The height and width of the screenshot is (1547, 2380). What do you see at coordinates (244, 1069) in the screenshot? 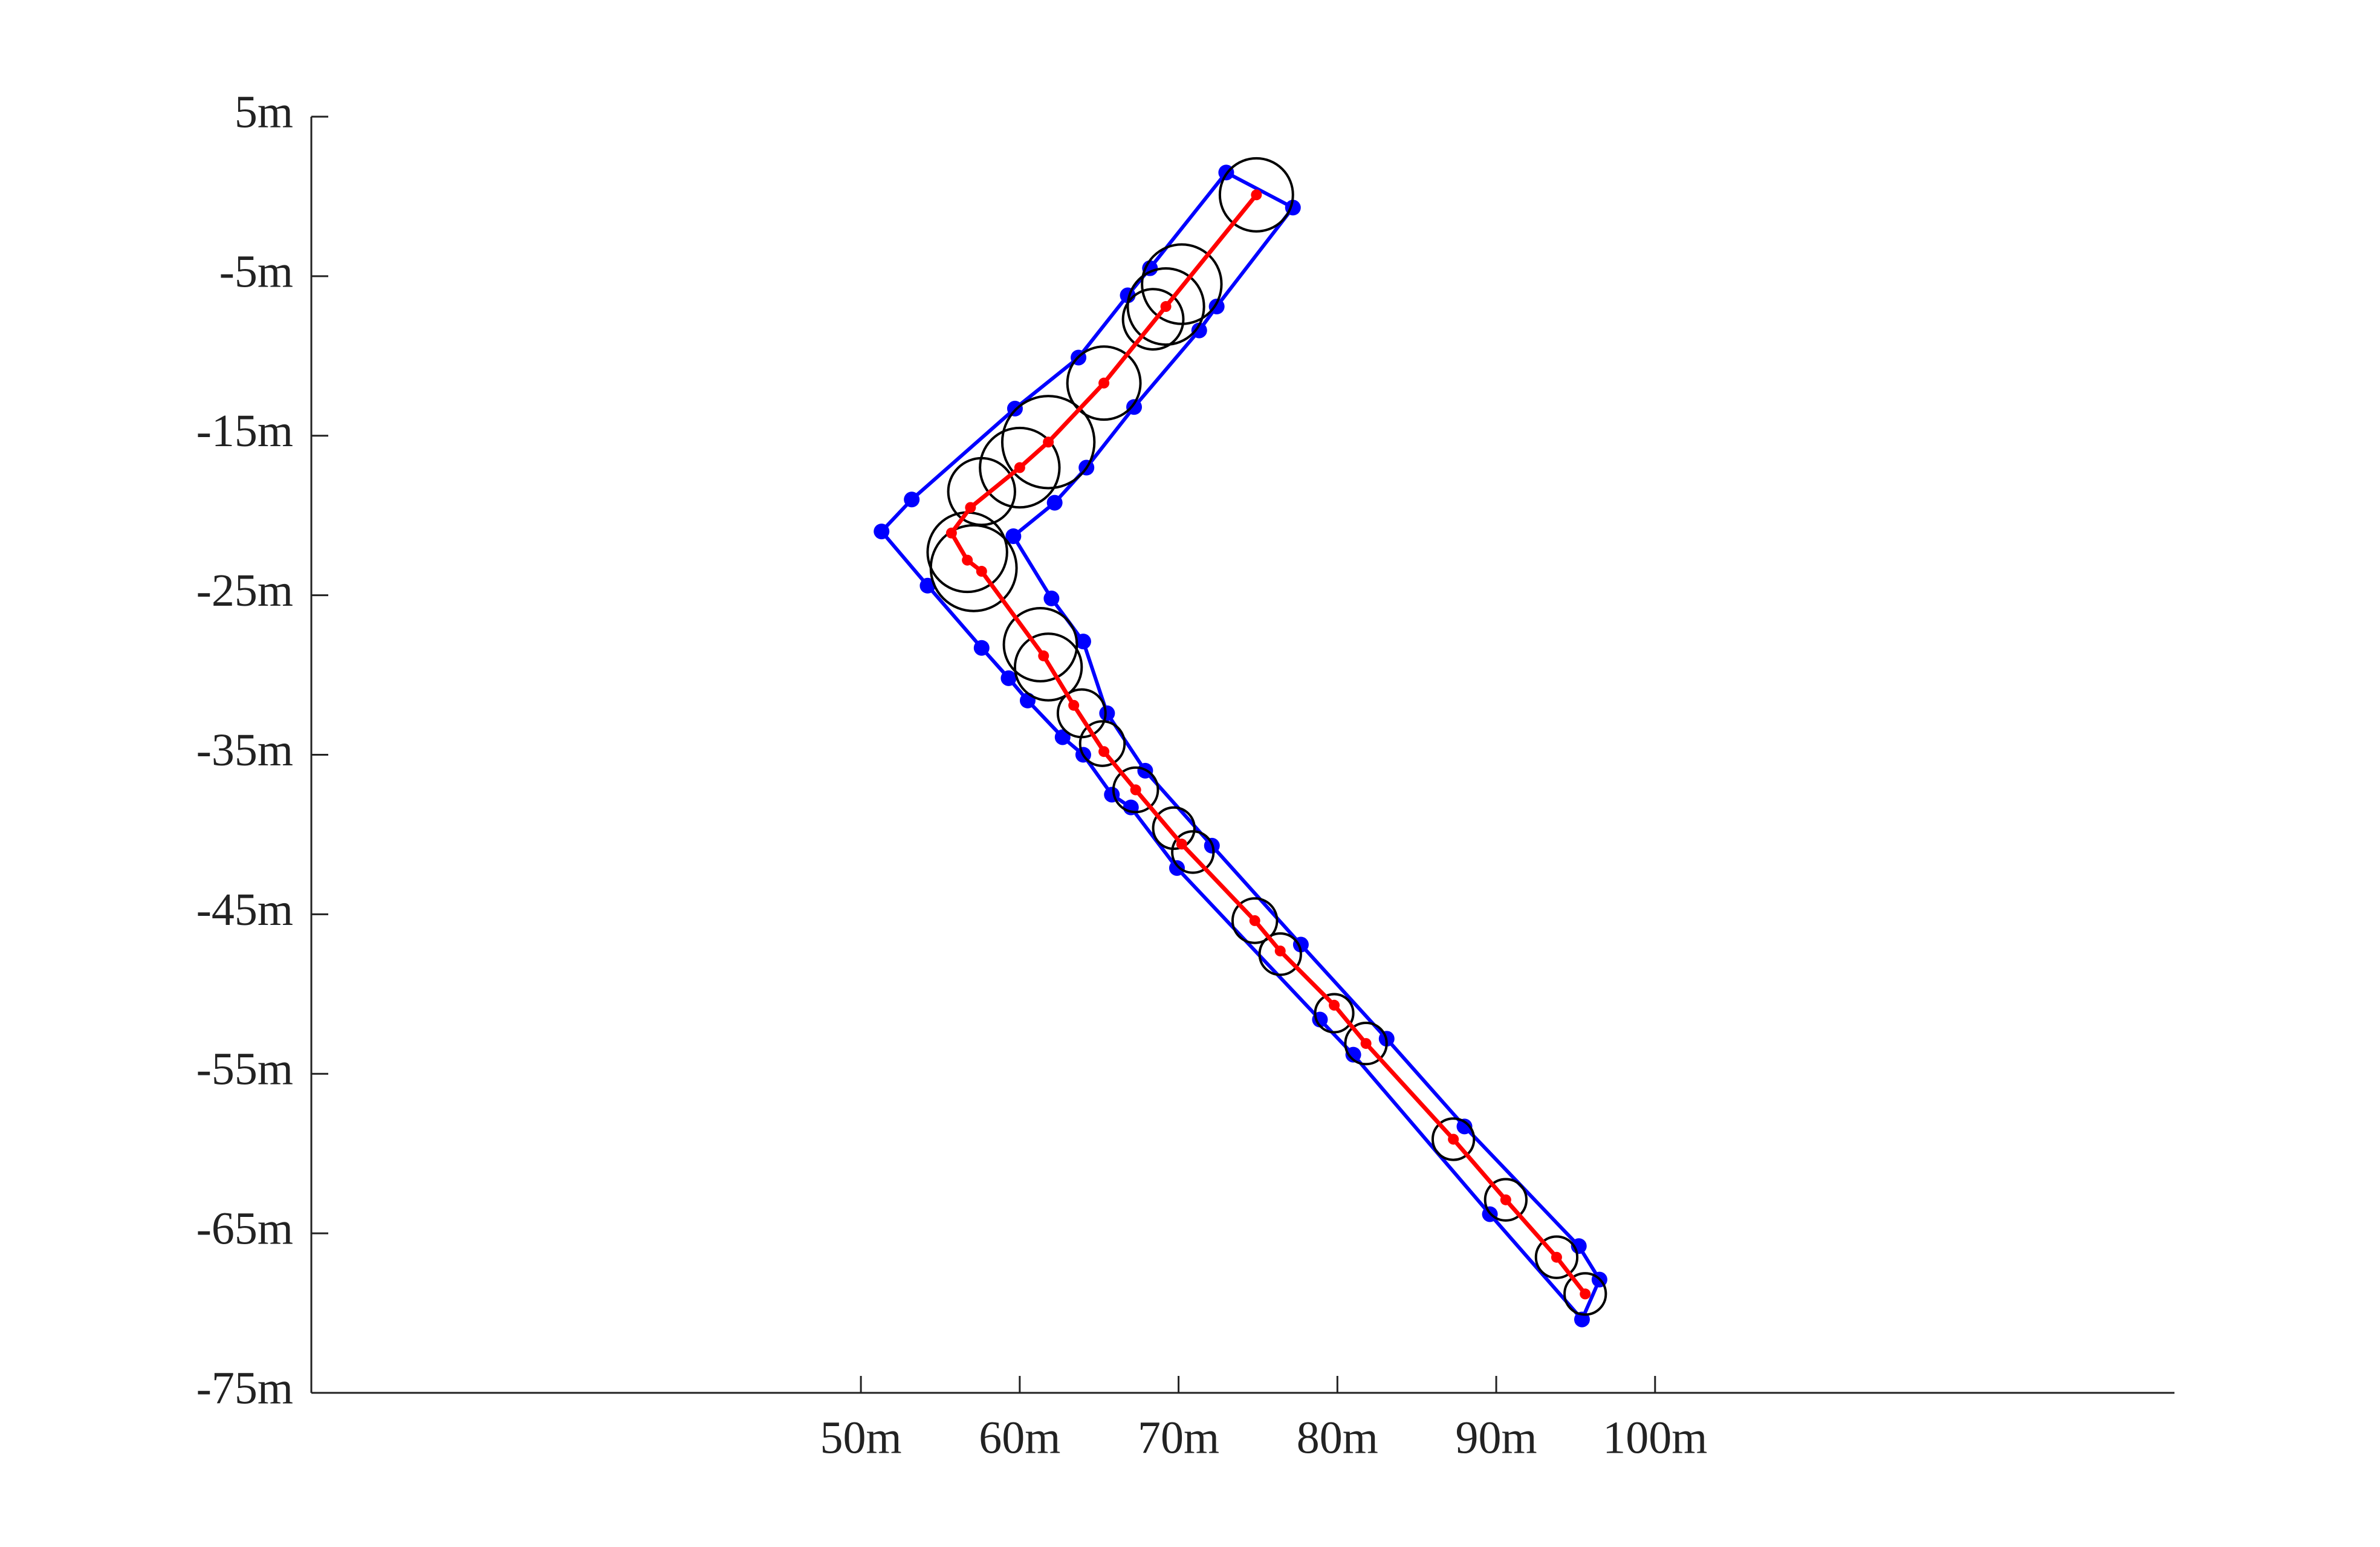
I see `y-tick-label: -55m` at bounding box center [244, 1069].